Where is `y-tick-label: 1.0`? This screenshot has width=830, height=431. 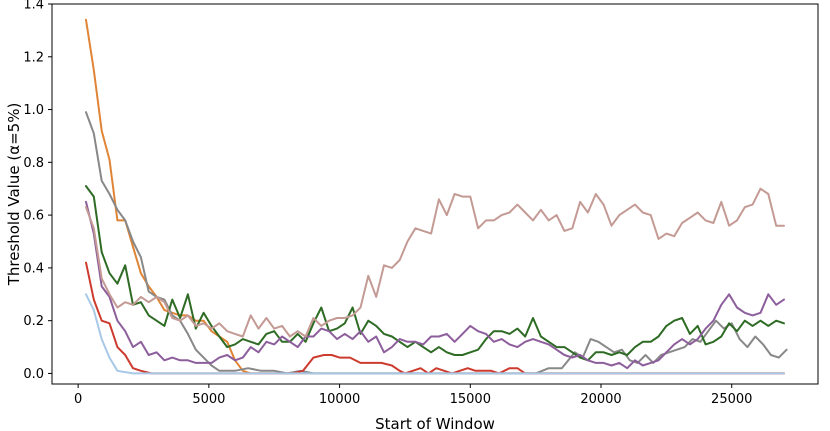 y-tick-label: 1.0 is located at coordinates (33, 110).